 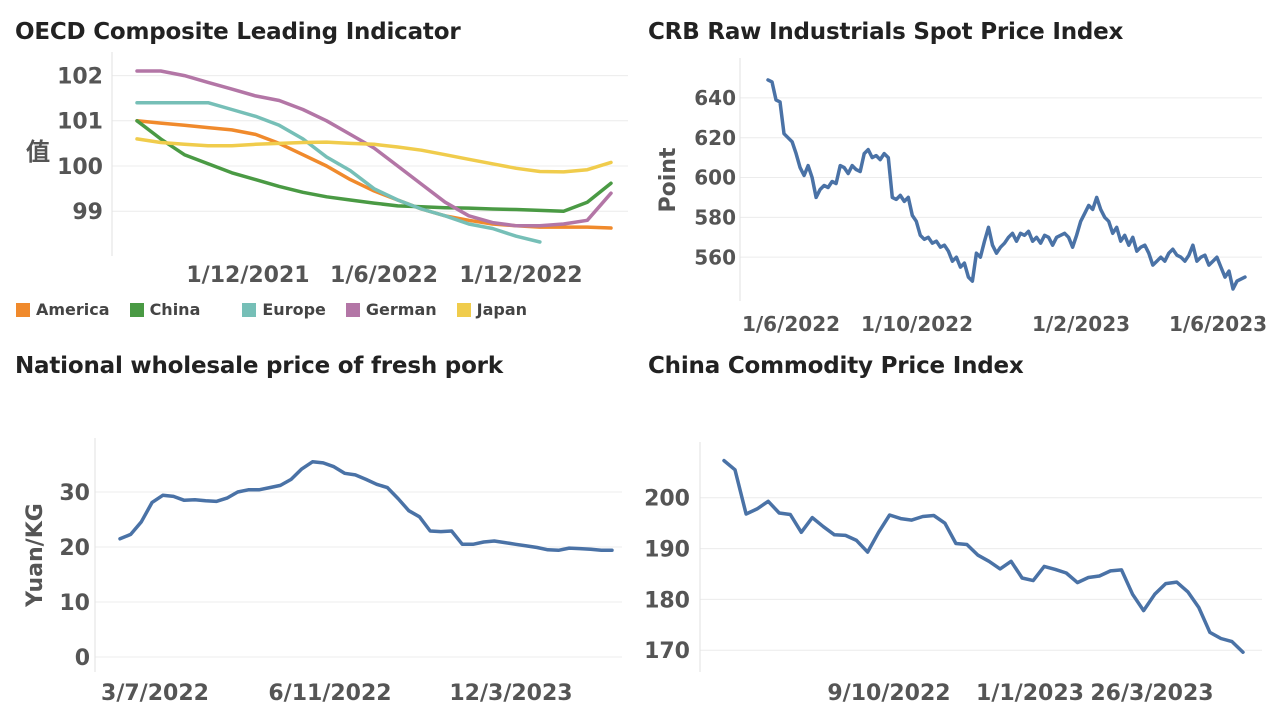 I want to click on chart-title-pork: National wholesale price of fresh pork, so click(x=259, y=366).